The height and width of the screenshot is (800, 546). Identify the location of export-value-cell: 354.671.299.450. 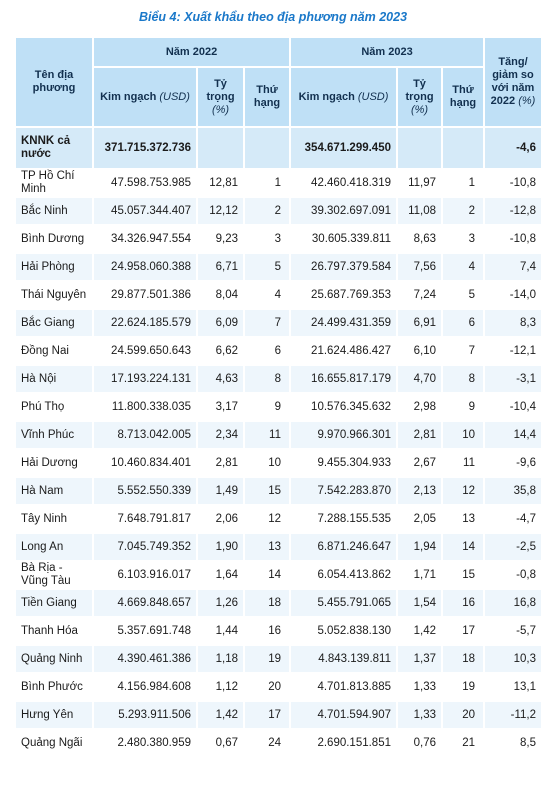
(343, 148).